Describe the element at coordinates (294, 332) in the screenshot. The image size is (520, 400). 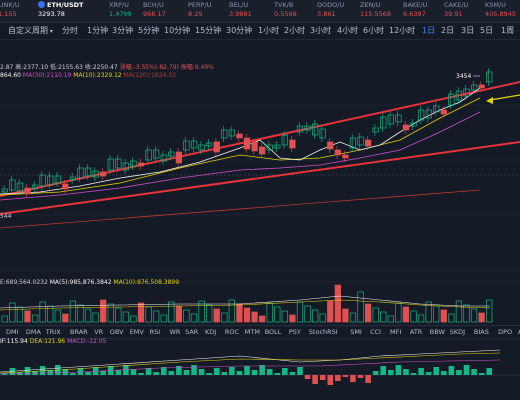
I see `indicator-psy: PSY` at that location.